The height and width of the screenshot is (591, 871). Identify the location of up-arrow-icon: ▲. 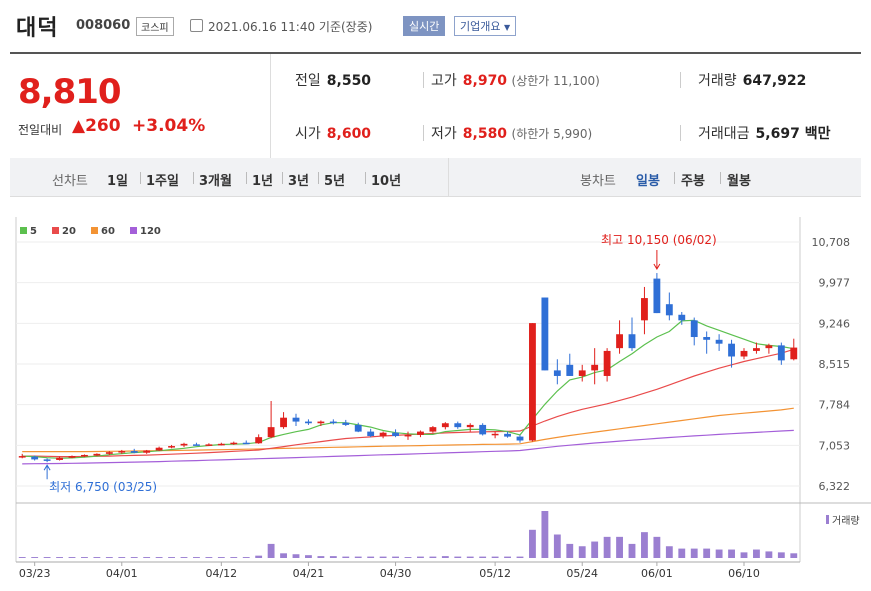
(79, 126).